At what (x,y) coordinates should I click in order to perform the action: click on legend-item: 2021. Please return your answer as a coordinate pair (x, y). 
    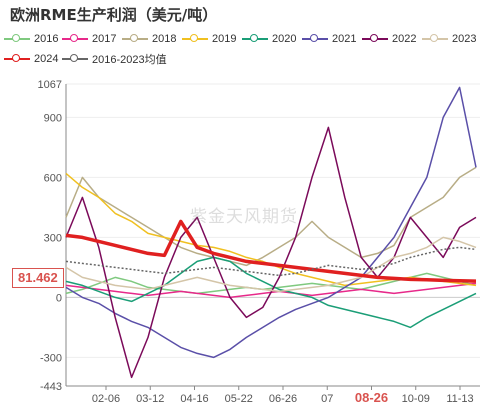
    Looking at the image, I should click on (329, 39).